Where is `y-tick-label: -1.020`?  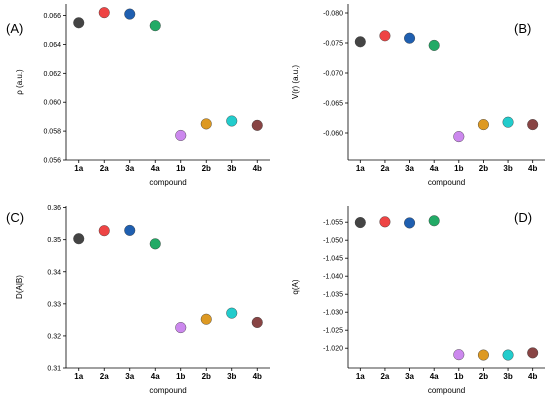 y-tick-label: -1.020 is located at coordinates (333, 349).